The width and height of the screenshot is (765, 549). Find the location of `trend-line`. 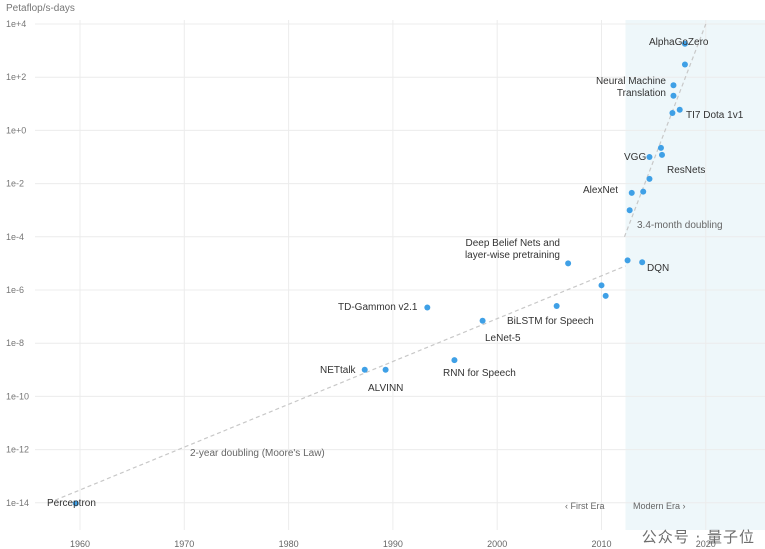

trend-line is located at coordinates (665, 130).